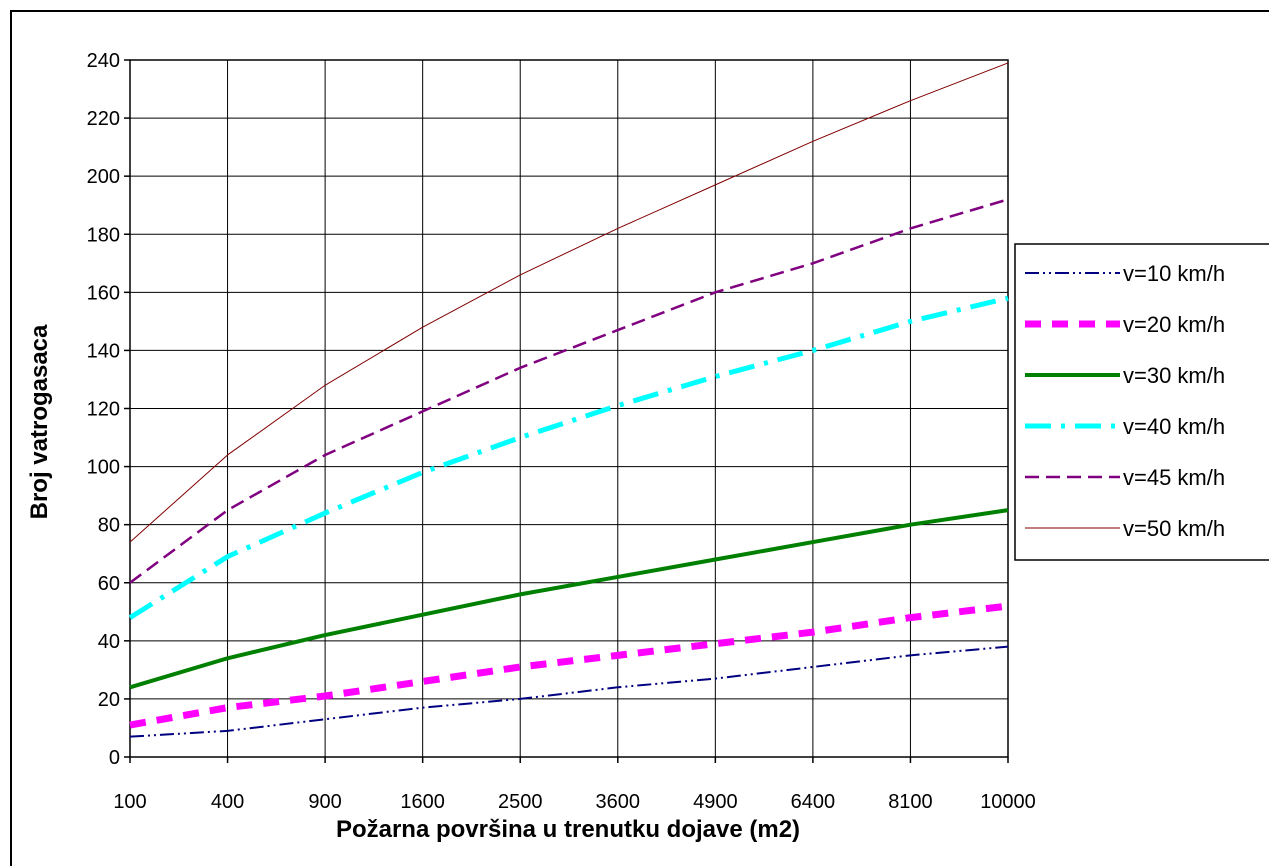 The height and width of the screenshot is (866, 1269). Describe the element at coordinates (1174, 375) in the screenshot. I see `legend-label-3: v=30 km/h` at that location.